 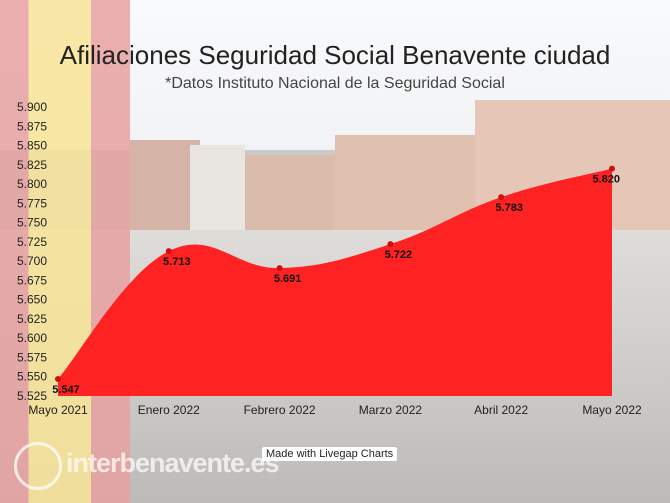 What do you see at coordinates (32, 126) in the screenshot?
I see `y-tick-label: 5.875` at bounding box center [32, 126].